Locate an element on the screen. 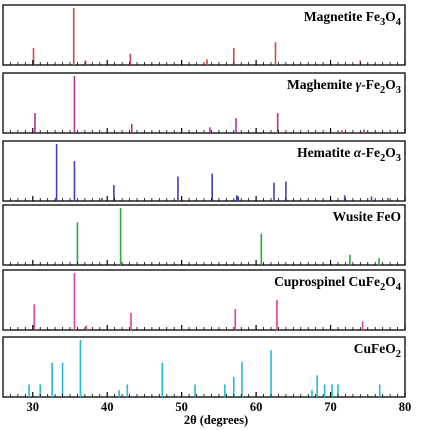 This screenshot has width=422, height=430. panel-label-part: Maghemite is located at coordinates (321, 84).